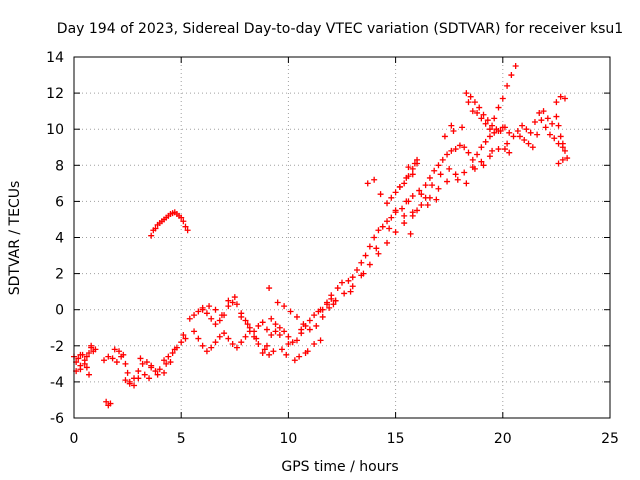 This screenshot has height=480, width=640. I want to click on x-tick-label: 25, so click(610, 439).